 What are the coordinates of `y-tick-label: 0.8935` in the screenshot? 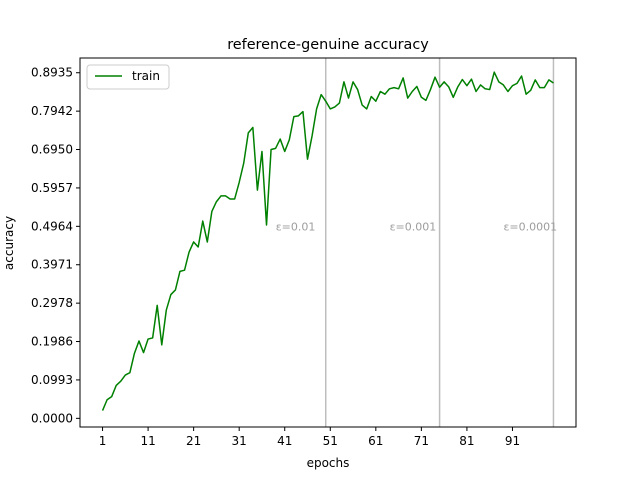 It's located at (52, 73).